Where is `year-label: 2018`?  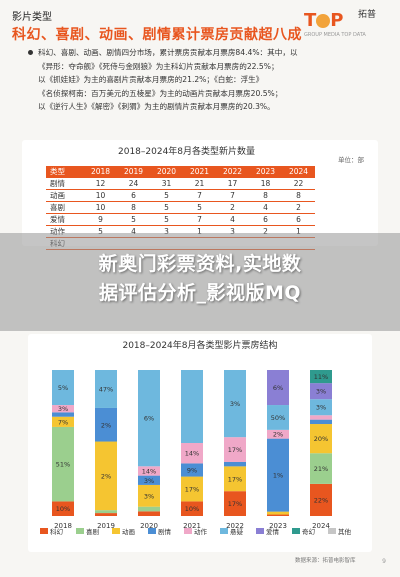 year-label: 2018 is located at coordinates (63, 526).